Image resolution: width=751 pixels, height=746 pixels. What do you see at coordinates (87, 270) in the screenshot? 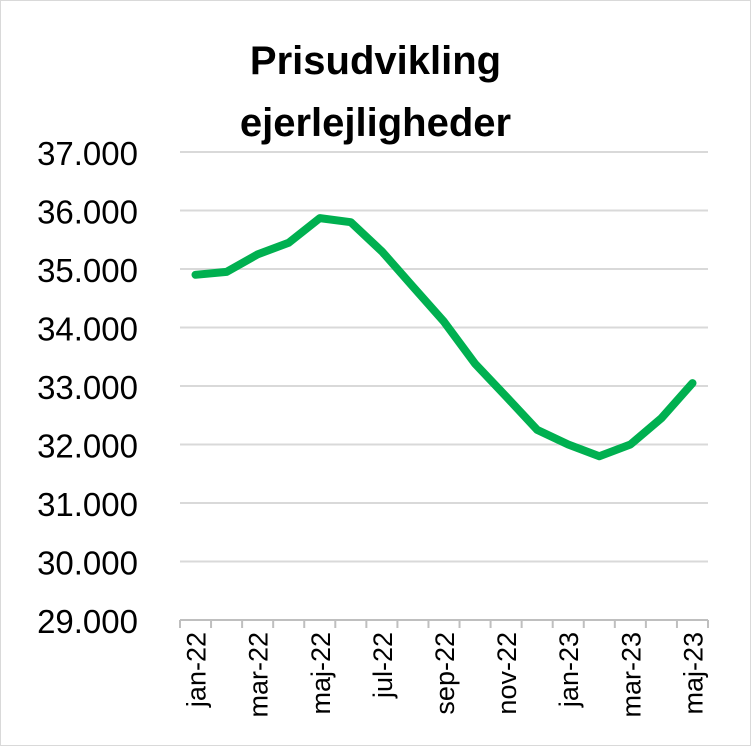
I see `y-tick-label: 35.000` at bounding box center [87, 270].